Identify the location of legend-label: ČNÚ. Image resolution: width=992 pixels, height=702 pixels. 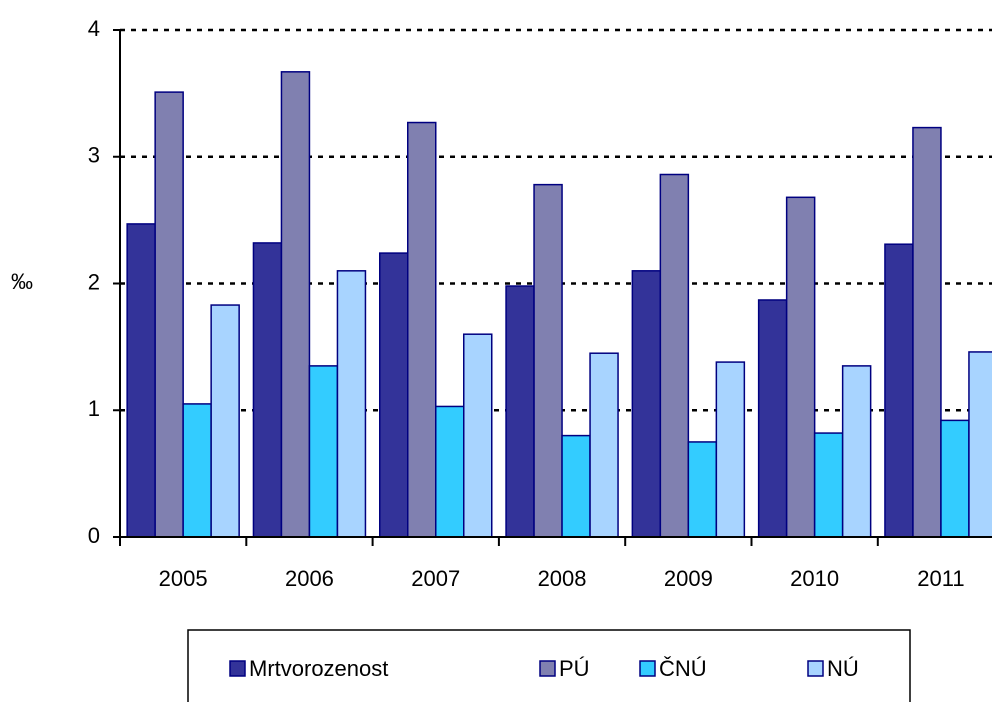
(683, 668).